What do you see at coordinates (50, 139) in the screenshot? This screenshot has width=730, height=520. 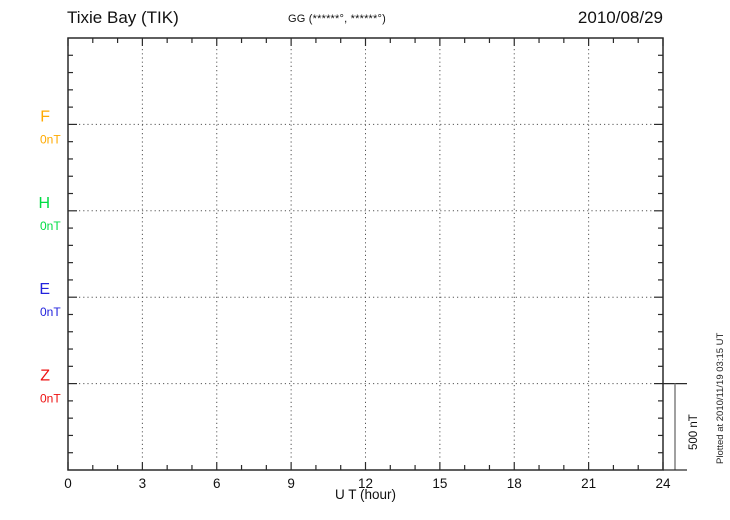 I see `component-baseline-label-F: 0nT` at bounding box center [50, 139].